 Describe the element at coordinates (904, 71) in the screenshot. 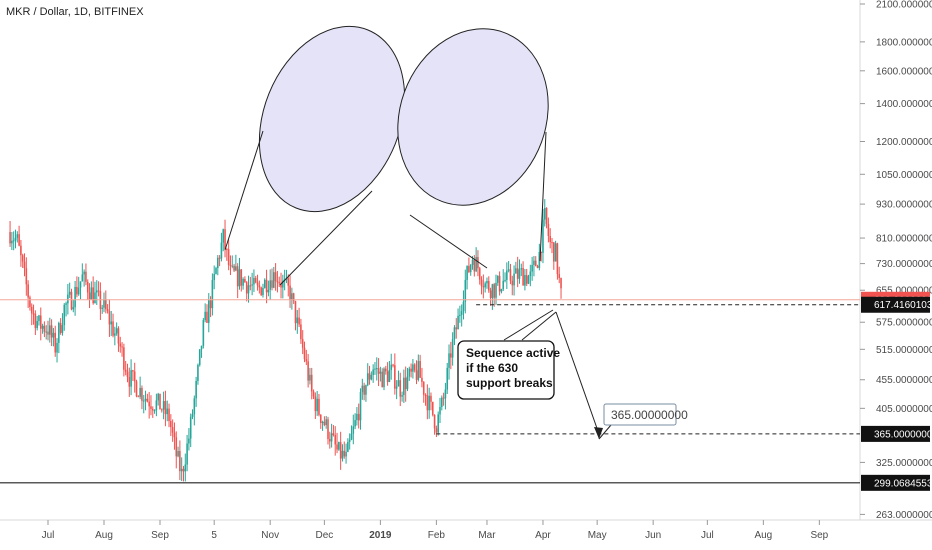

I see `price-tick-label: 1600.00000000` at that location.